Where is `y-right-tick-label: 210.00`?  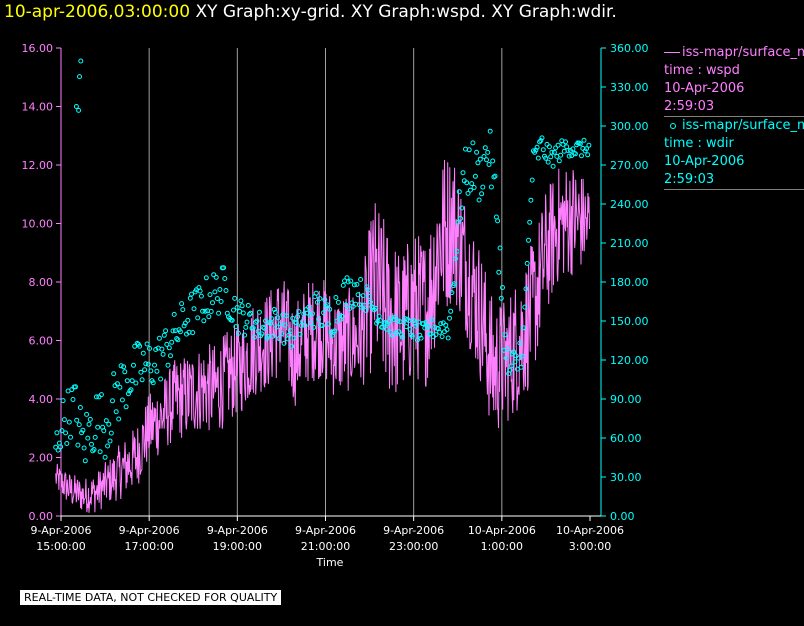
y-right-tick-label: 210.00 is located at coordinates (629, 243).